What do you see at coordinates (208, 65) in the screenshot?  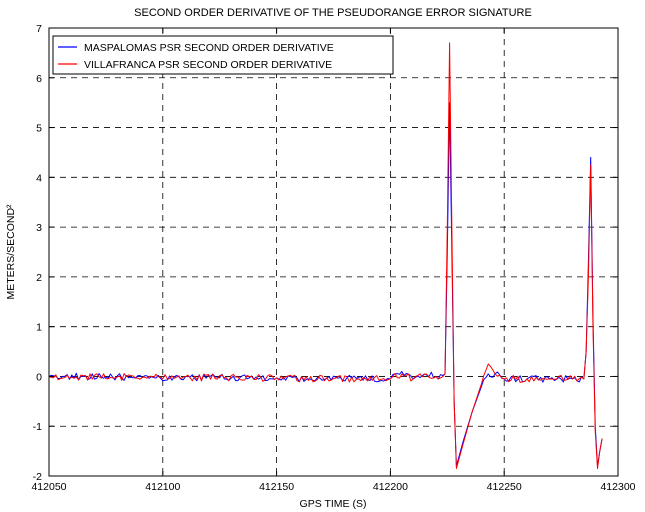 I see `legend-label-villafranca: VILLAFRANCA PSR SECOND ORDER DERIVATIVE` at bounding box center [208, 65].